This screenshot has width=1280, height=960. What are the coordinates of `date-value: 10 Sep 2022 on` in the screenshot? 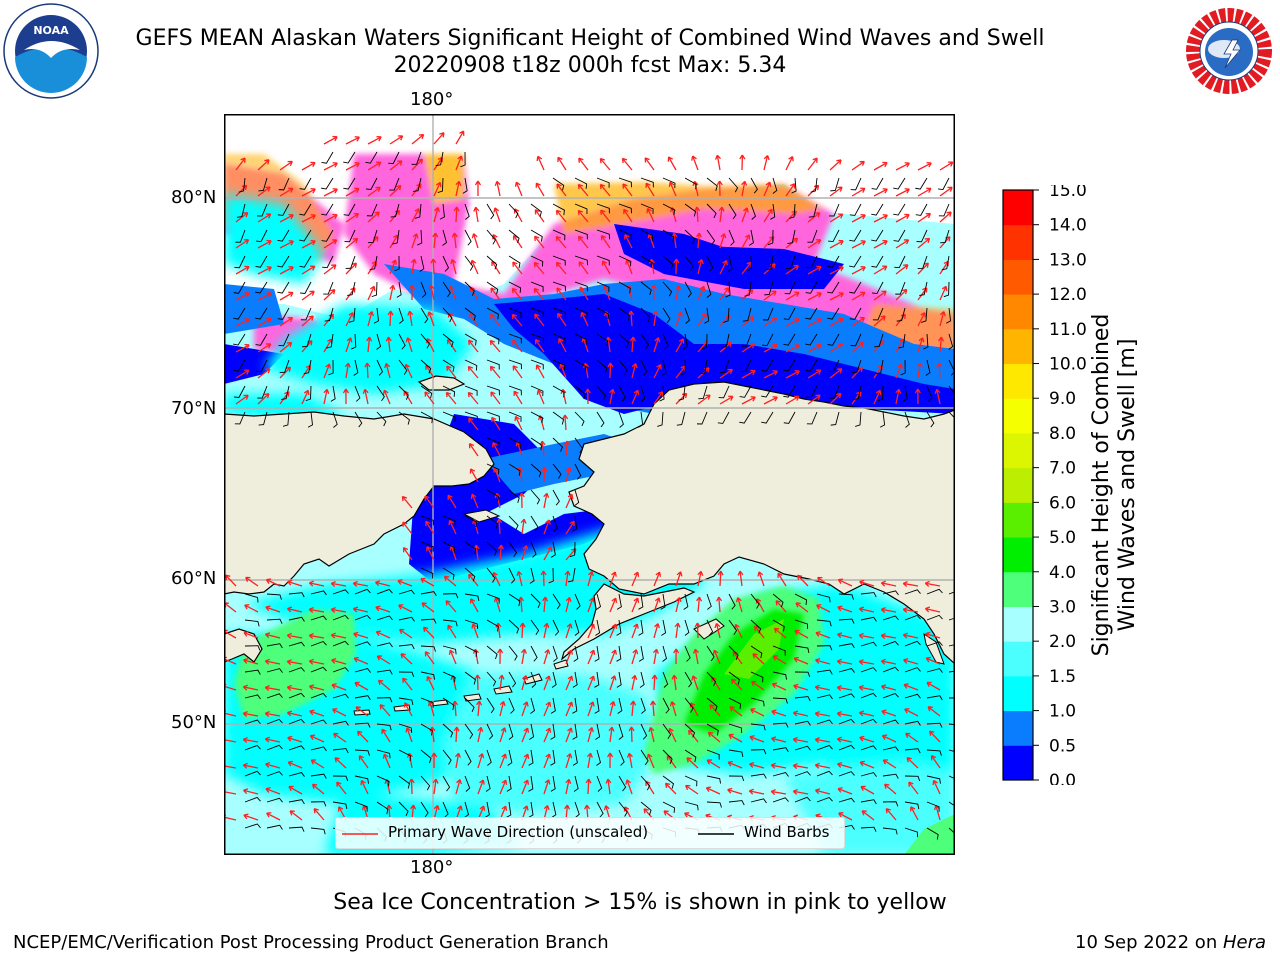 It's located at (1149, 942).